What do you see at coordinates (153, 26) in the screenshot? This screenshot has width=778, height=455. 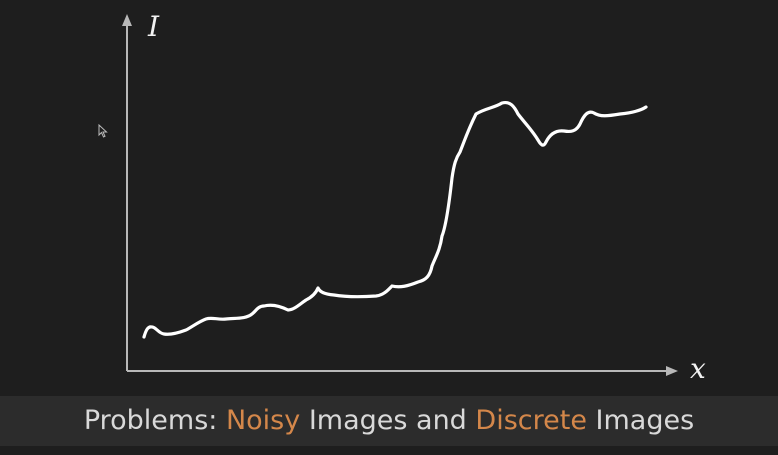 I see `y-axis-label: I` at bounding box center [153, 26].